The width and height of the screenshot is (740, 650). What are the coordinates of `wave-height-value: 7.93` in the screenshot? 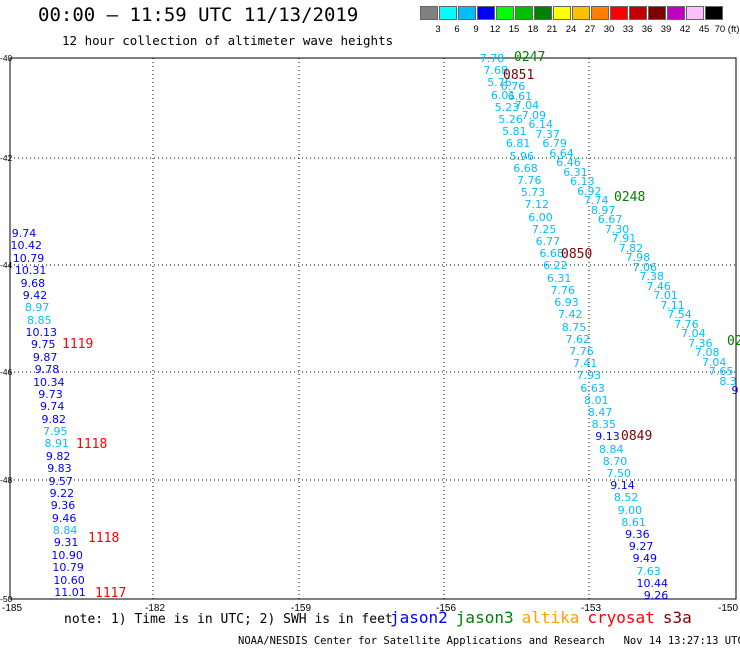 It's located at (589, 376).